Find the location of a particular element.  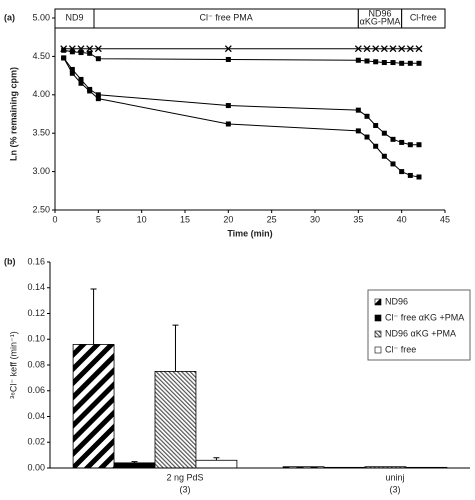

x-tick-label: 15 is located at coordinates (185, 219).